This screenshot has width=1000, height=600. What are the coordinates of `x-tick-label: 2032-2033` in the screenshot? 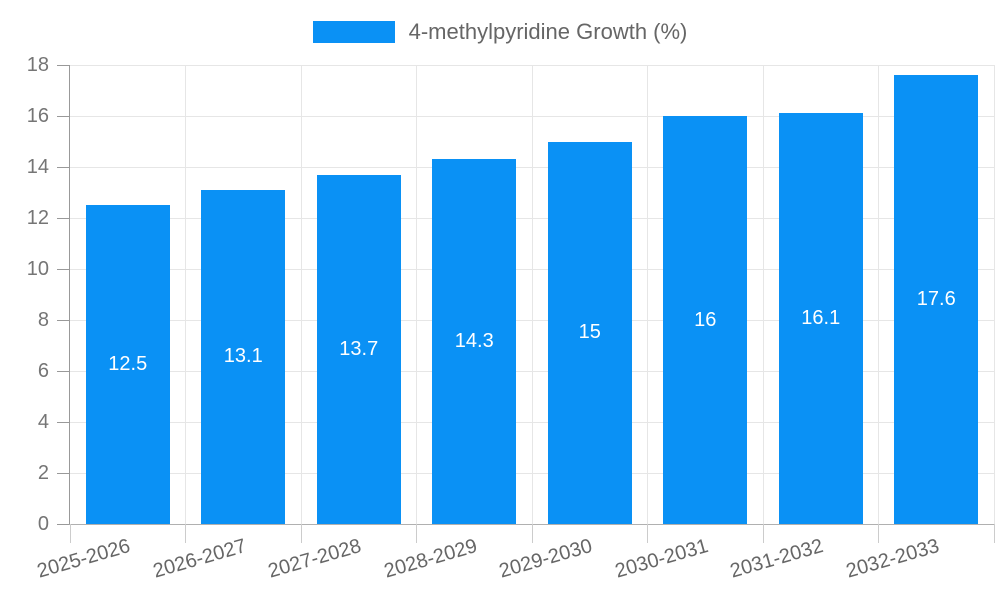 It's located at (892, 559).